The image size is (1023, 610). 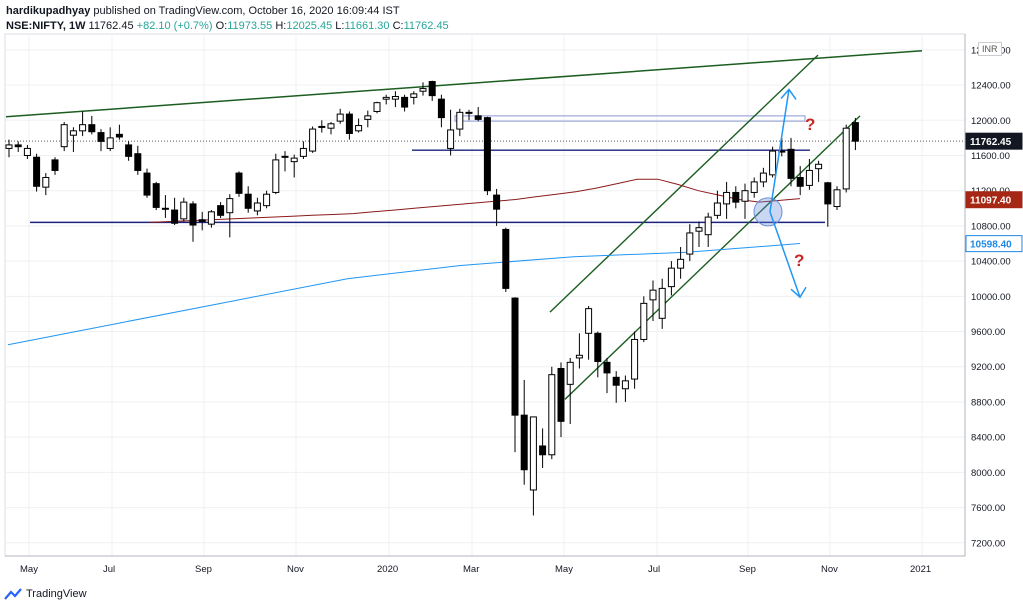 What do you see at coordinates (799, 260) in the screenshot?
I see `question-mark-lower: ?` at bounding box center [799, 260].